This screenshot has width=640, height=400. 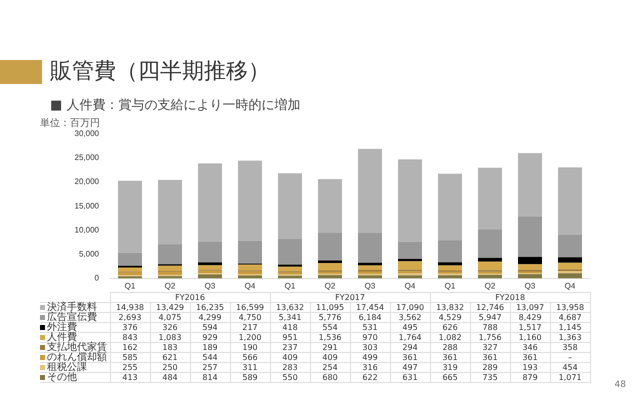 I want to click on data-label: 622, so click(x=370, y=377).